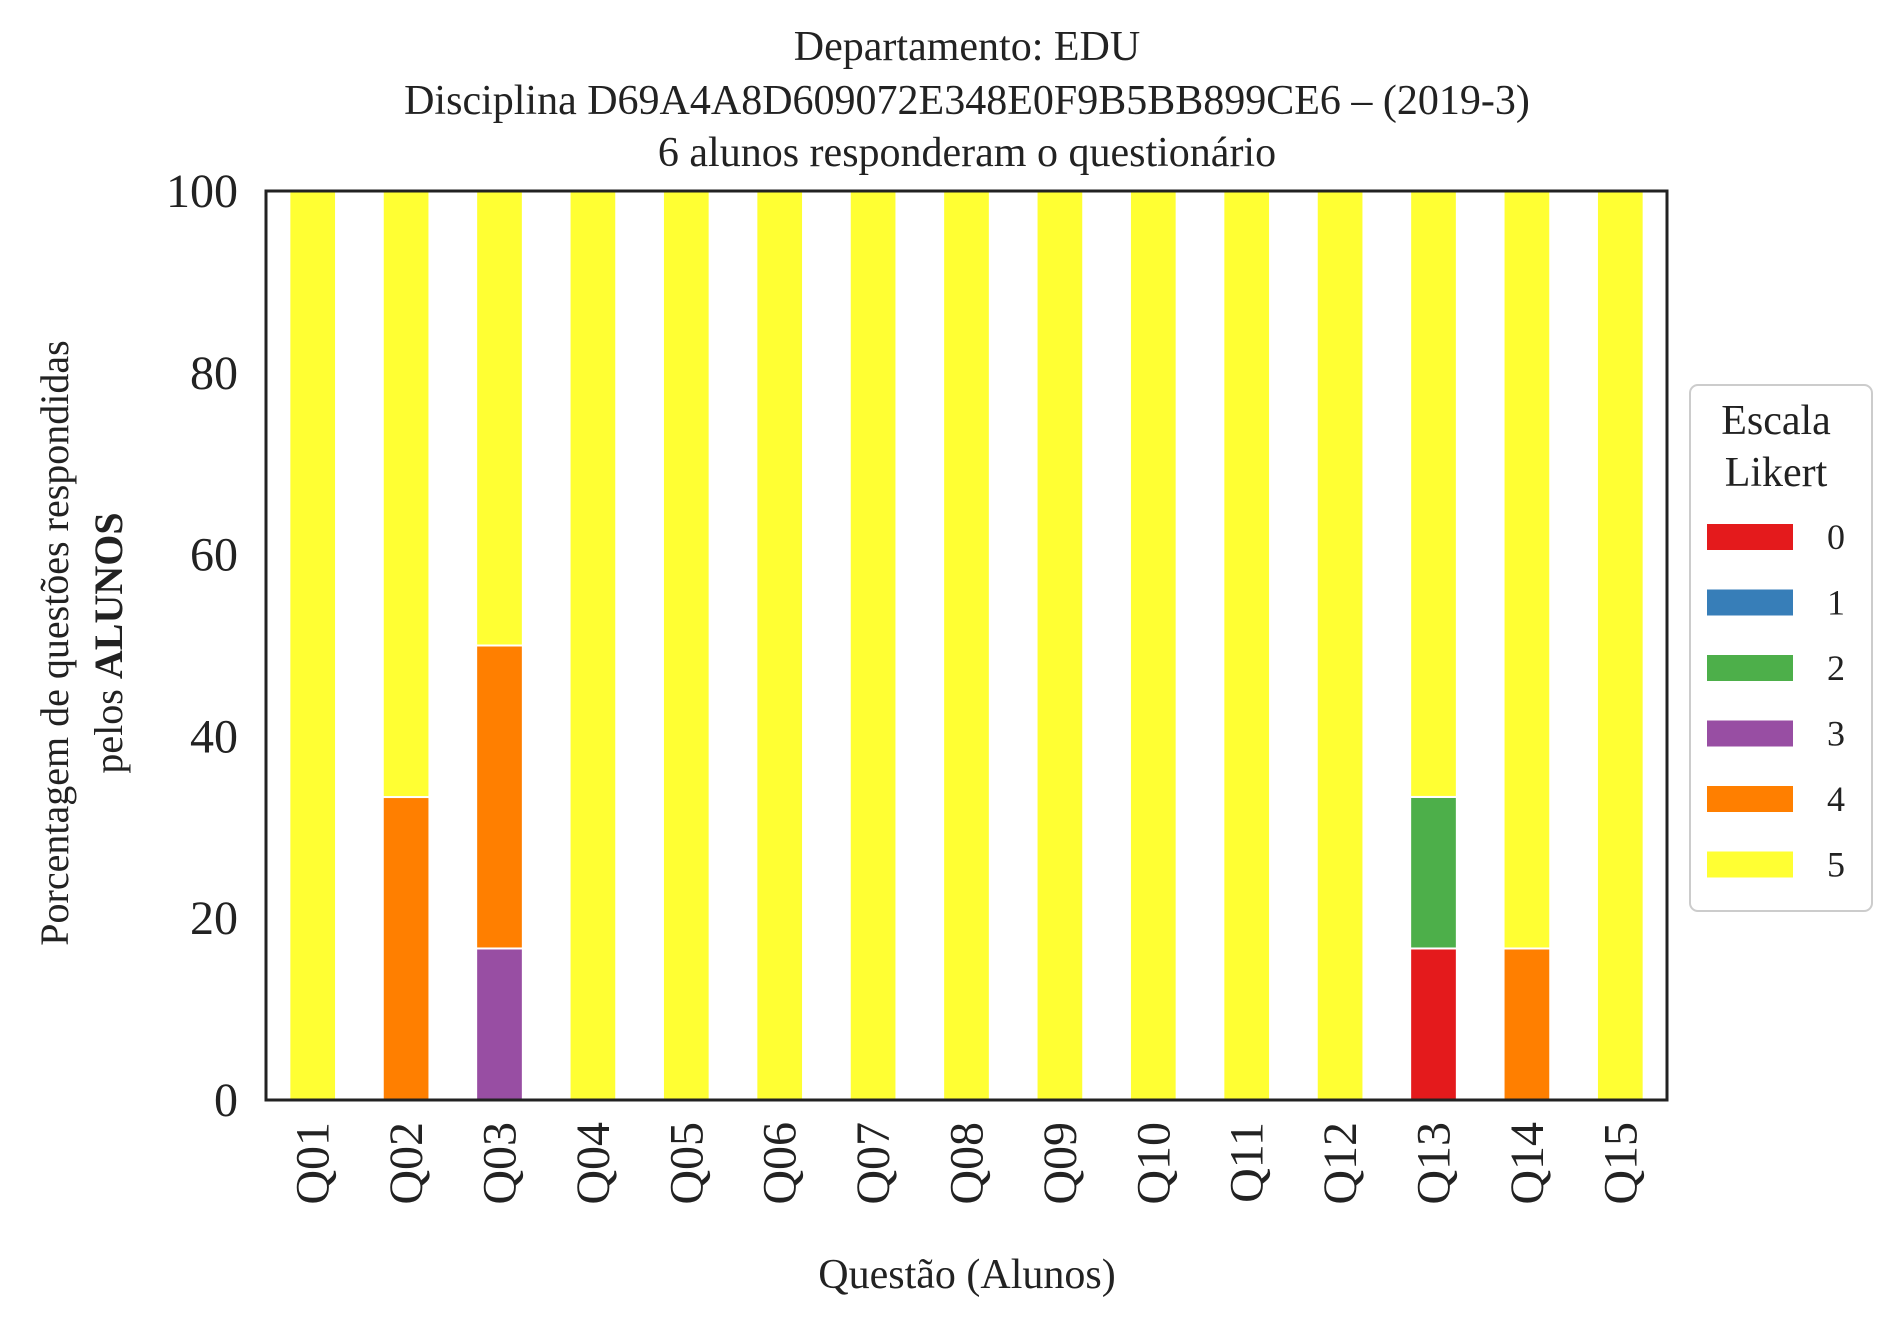  Describe the element at coordinates (1340, 1163) in the screenshot. I see `x-tick-label-q12: Q12` at that location.